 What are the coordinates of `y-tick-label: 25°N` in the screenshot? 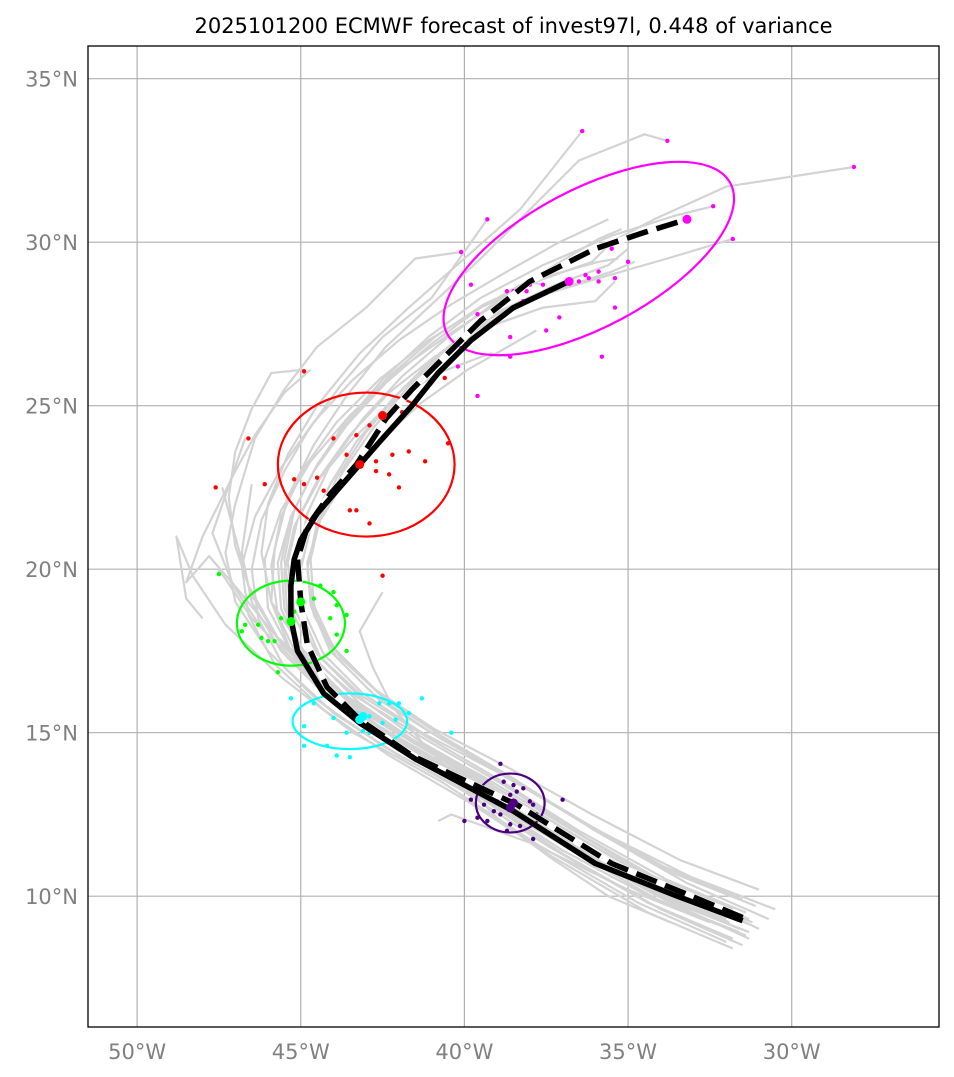 It's located at (51, 407).